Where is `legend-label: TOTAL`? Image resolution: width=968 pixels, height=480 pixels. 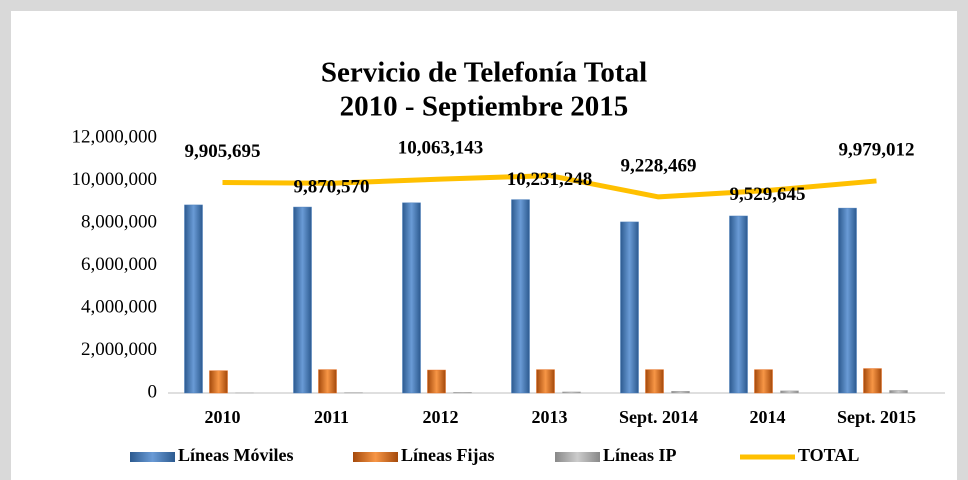
legend-label: TOTAL is located at coordinates (828, 455).